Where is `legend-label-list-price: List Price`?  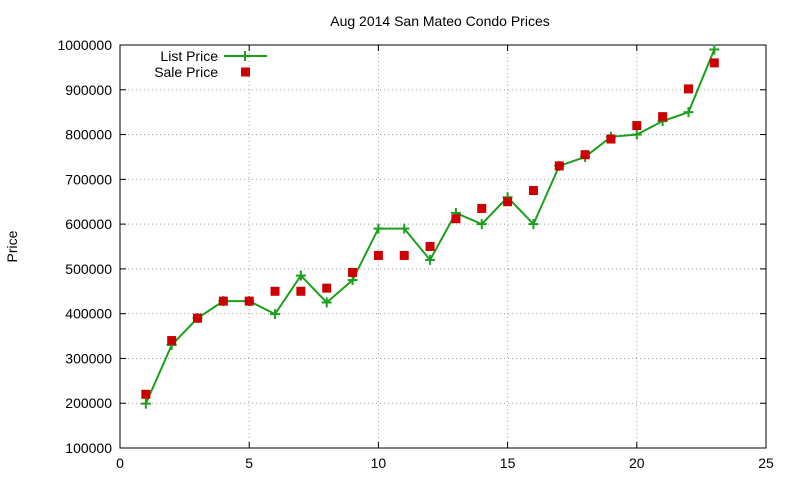 legend-label-list-price: List Price is located at coordinates (189, 56).